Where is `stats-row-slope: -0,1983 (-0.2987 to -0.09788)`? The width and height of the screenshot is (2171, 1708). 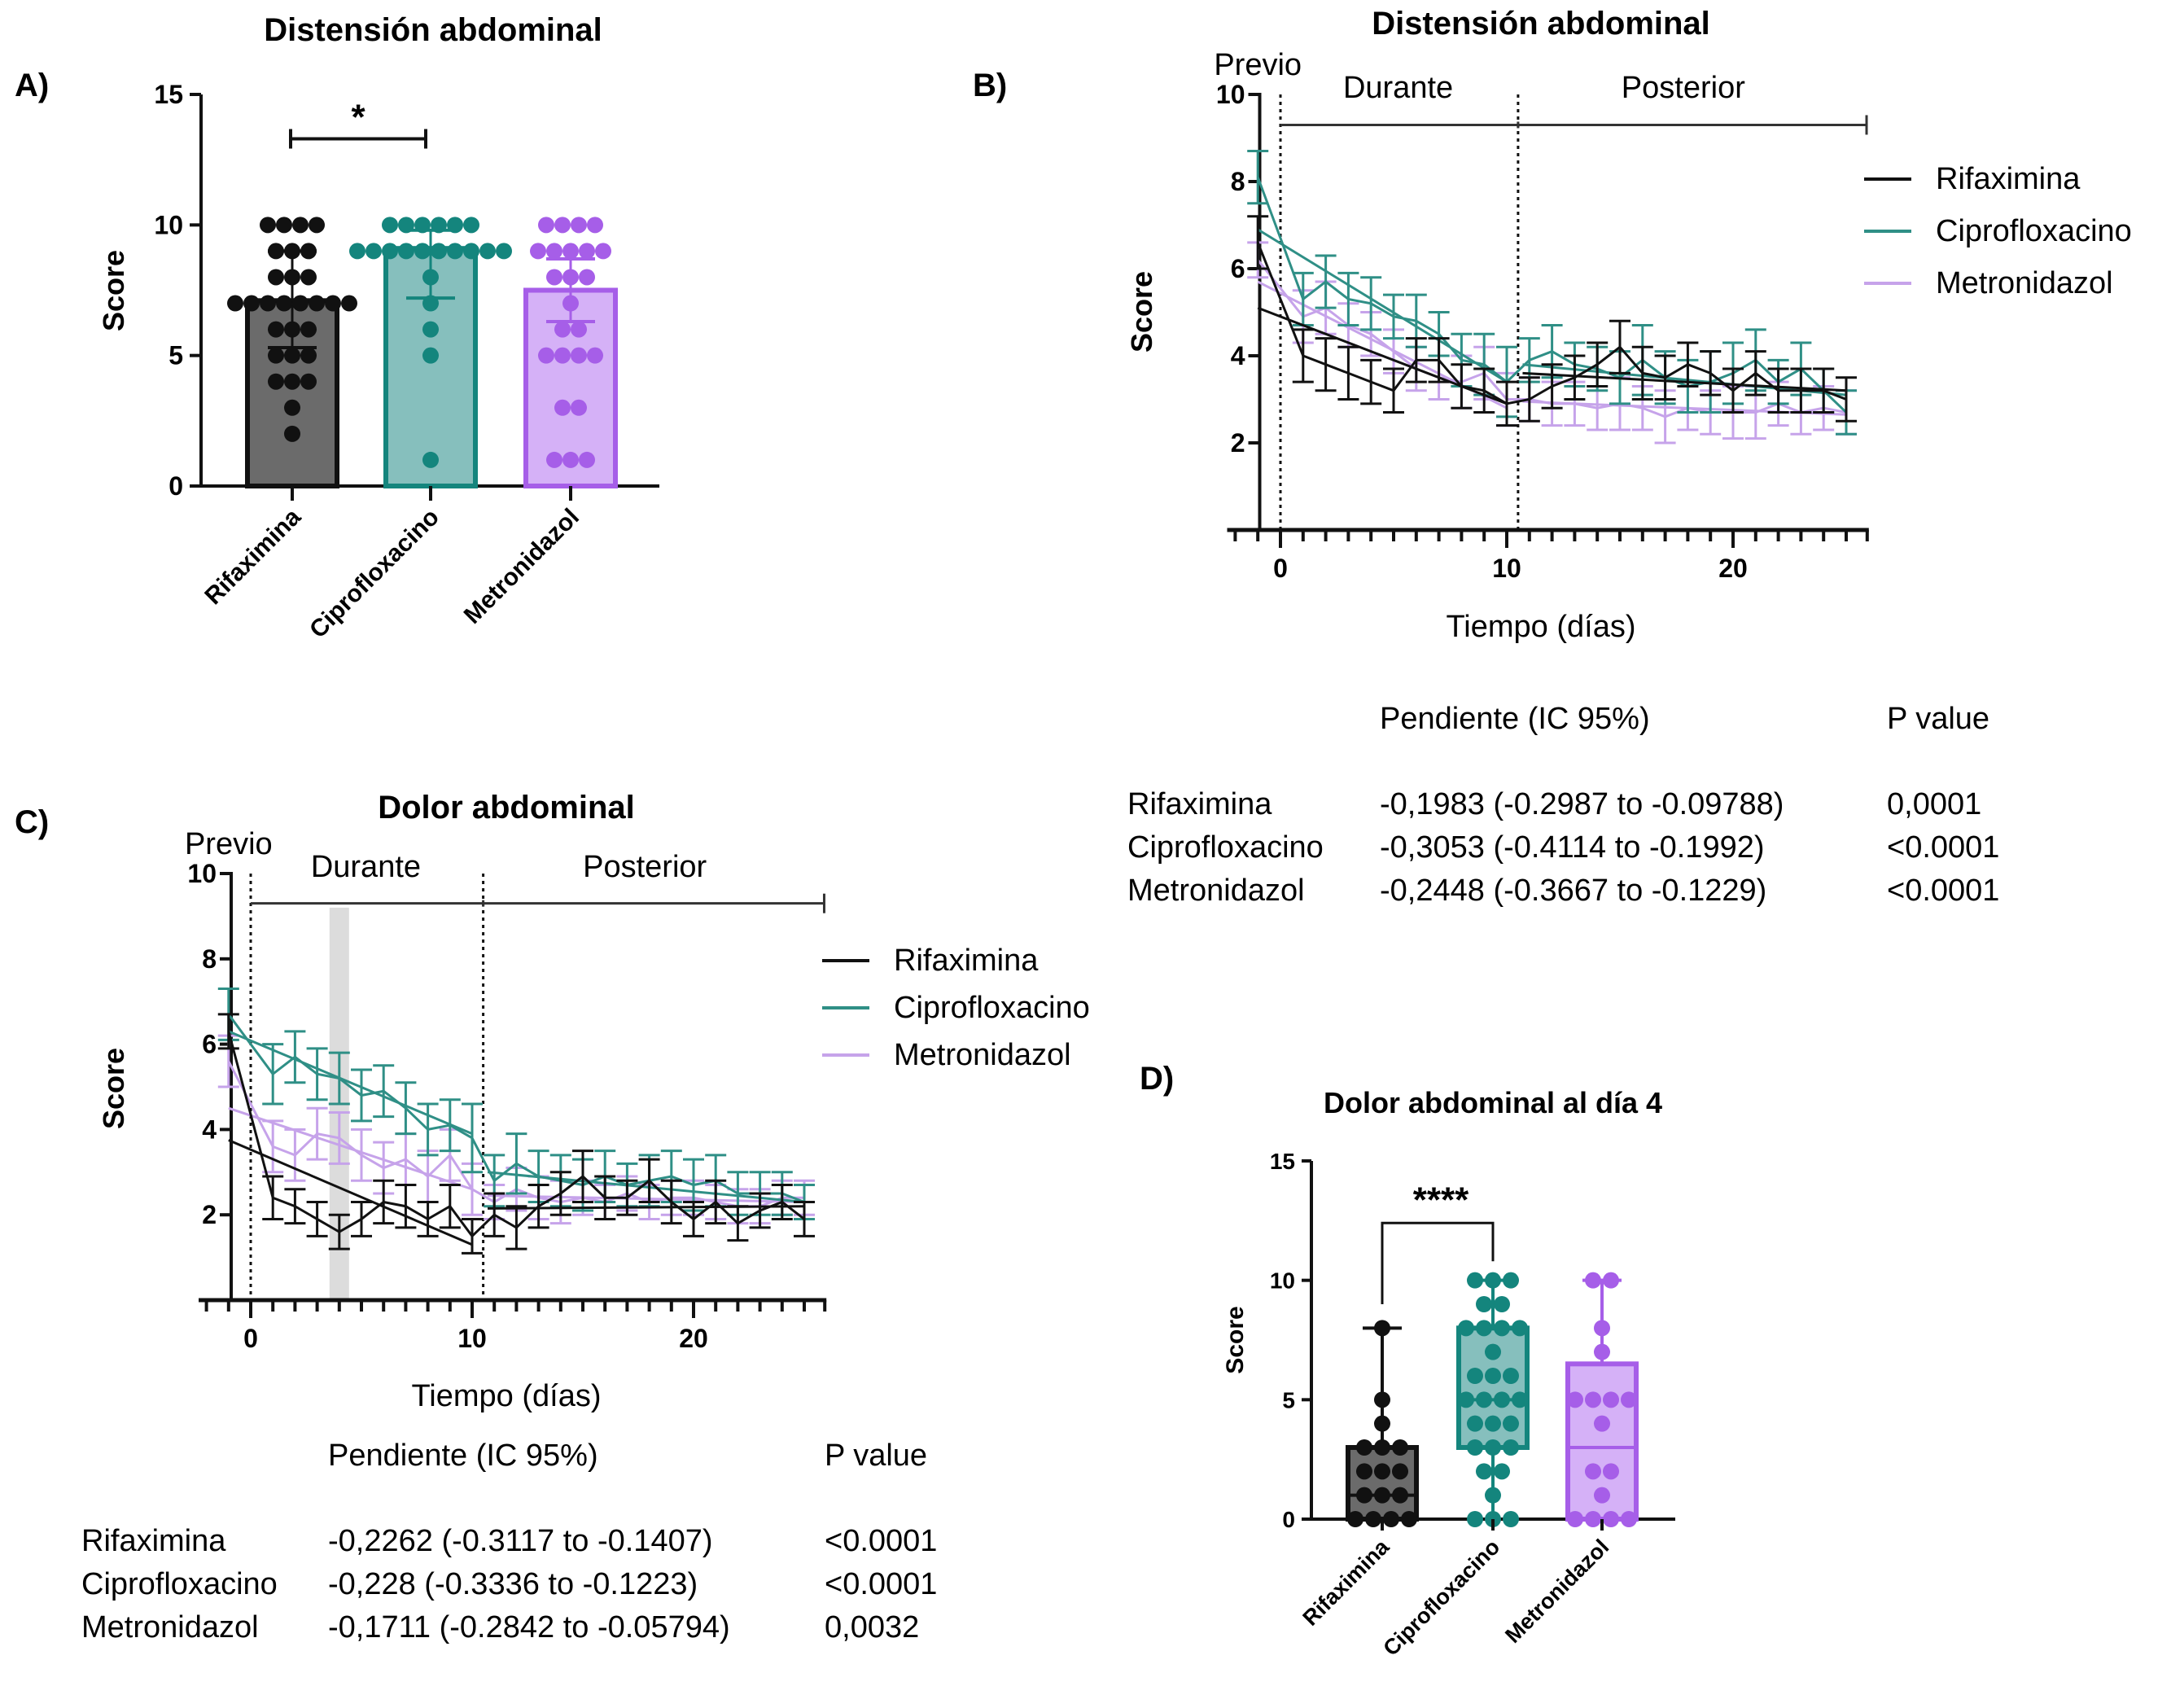
stats-row-slope: -0,1983 (-0.2987 to -0.09788) is located at coordinates (1582, 804).